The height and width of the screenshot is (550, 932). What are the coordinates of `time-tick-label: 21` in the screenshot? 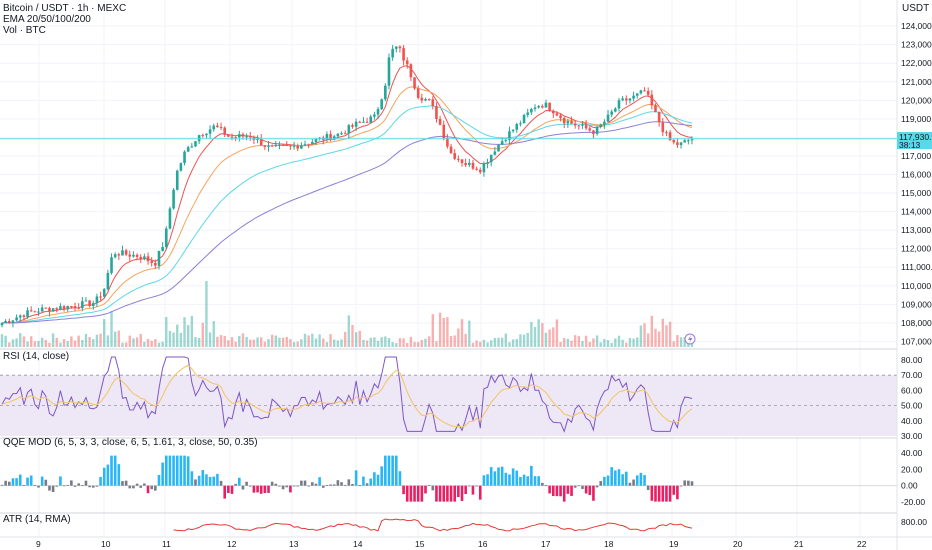 It's located at (799, 544).